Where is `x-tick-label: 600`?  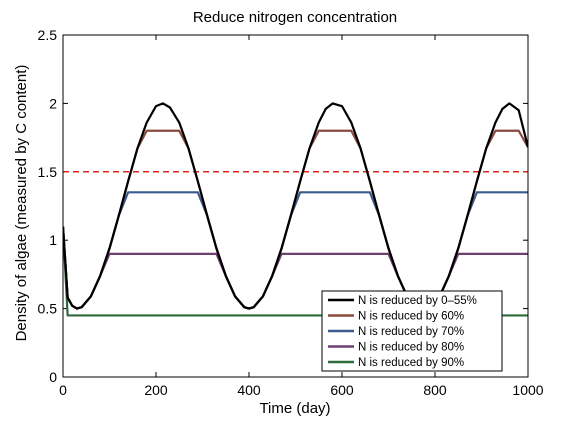 x-tick-label: 600 is located at coordinates (342, 390).